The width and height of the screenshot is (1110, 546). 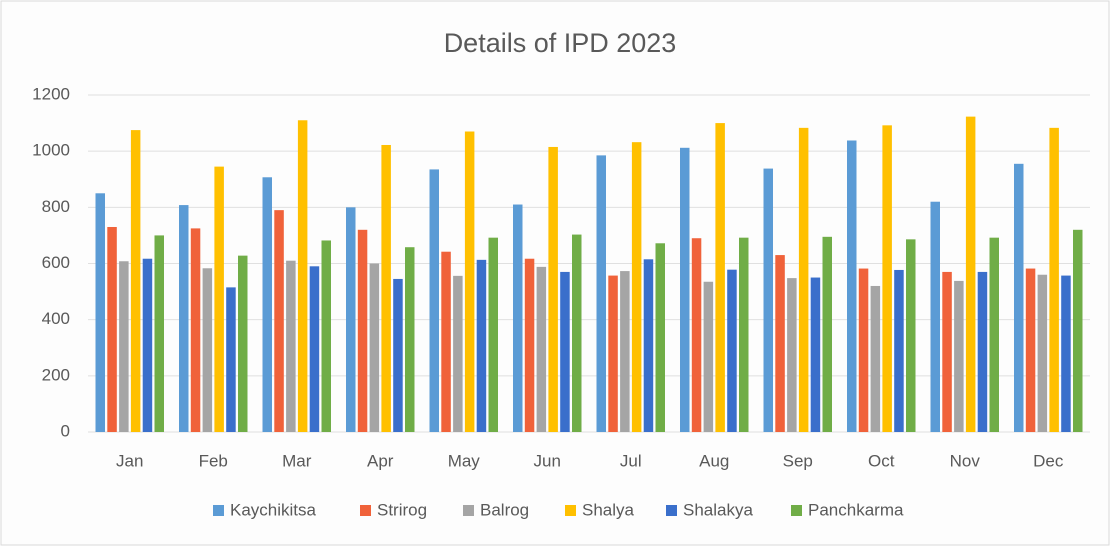 What do you see at coordinates (380, 460) in the screenshot?
I see `x-tick-label: Apr` at bounding box center [380, 460].